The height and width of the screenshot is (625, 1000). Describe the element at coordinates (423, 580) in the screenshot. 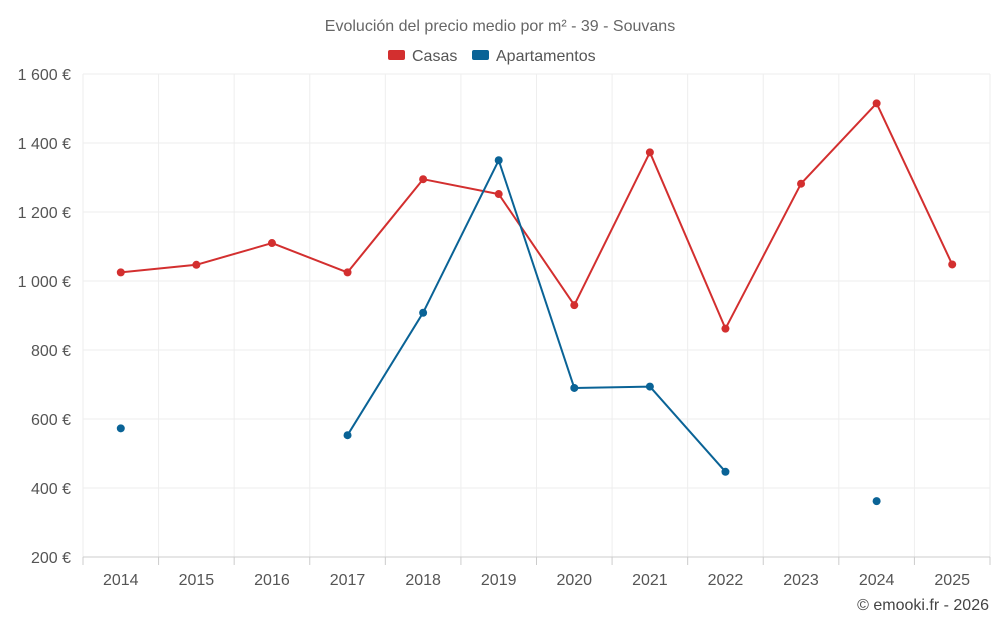

I see `x-tick-label: 2018` at that location.